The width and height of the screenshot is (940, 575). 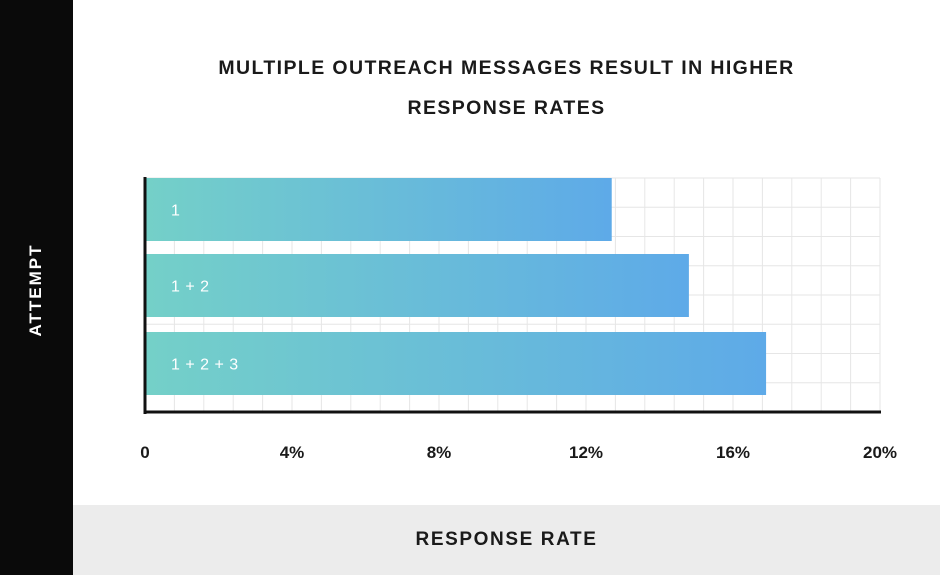 What do you see at coordinates (439, 452) in the screenshot?
I see `x-tick-label-2: 8%` at bounding box center [439, 452].